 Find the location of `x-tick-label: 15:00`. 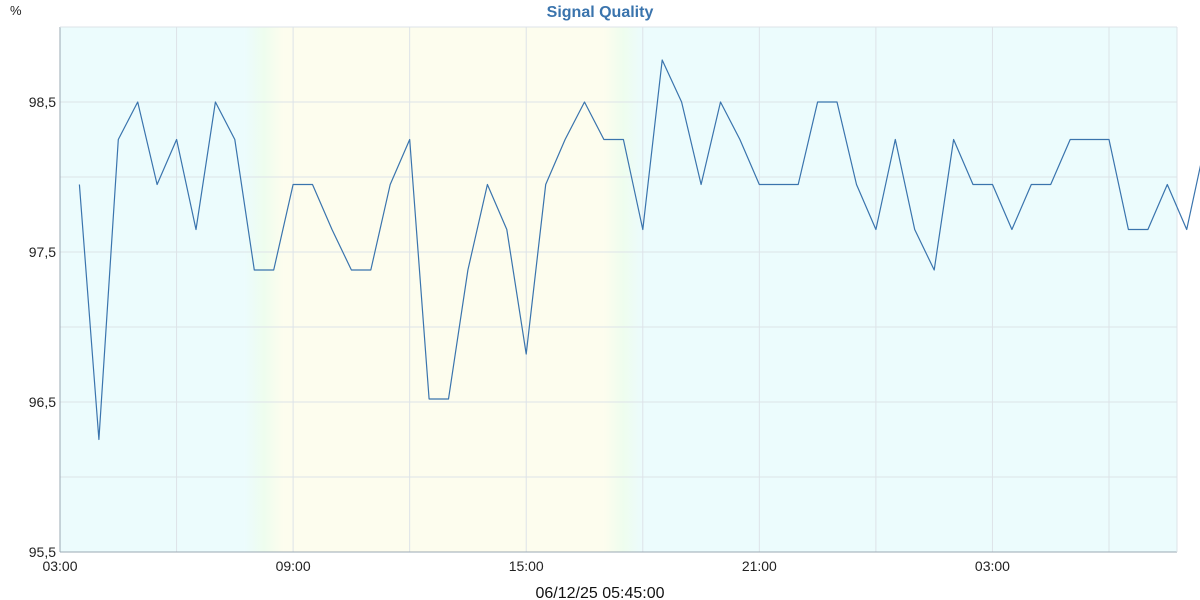

x-tick-label: 15:00 is located at coordinates (526, 566).